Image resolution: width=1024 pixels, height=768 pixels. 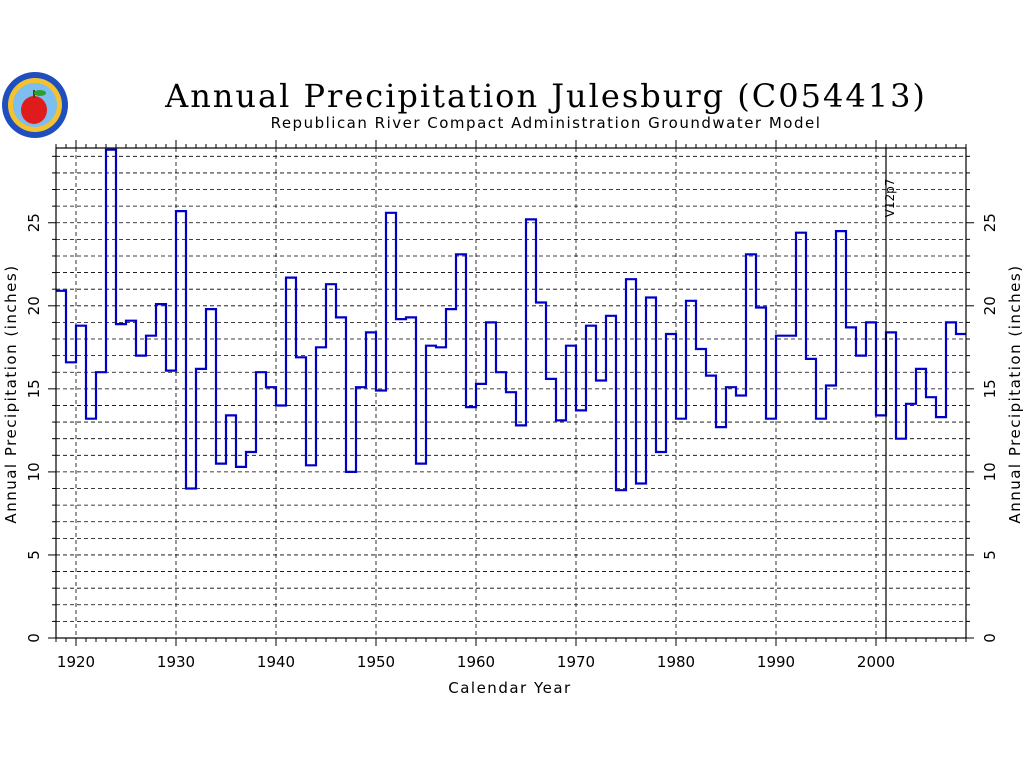 What do you see at coordinates (990, 305) in the screenshot?
I see `y-tick-label-right: 20` at bounding box center [990, 305].